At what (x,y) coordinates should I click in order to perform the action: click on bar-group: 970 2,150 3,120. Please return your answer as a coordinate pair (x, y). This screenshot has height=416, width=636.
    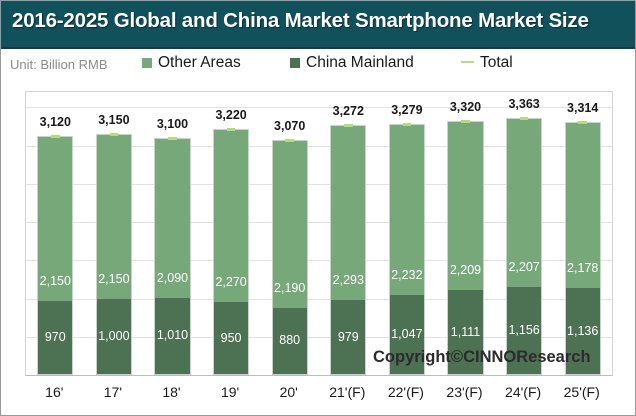
    Looking at the image, I should click on (55, 233).